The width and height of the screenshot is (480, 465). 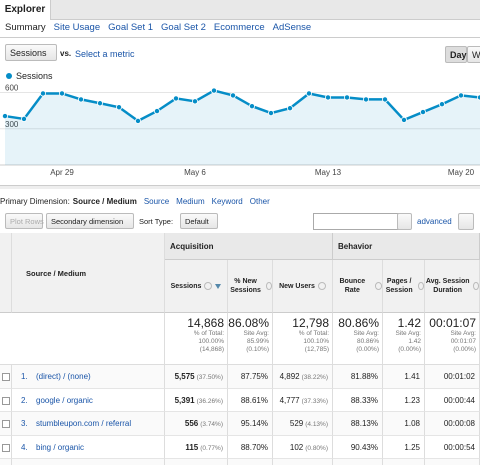 I want to click on source-cell: 4. bing / organic, so click(x=88, y=447).